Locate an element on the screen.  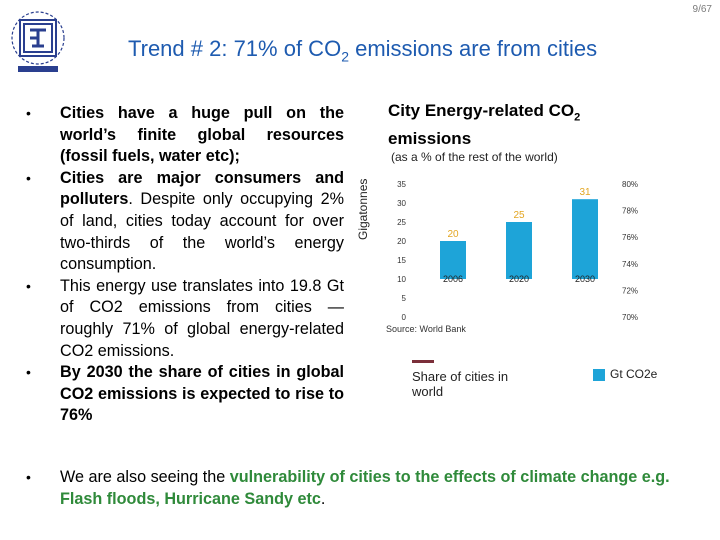
x-category-label: 2030 is located at coordinates (585, 279).